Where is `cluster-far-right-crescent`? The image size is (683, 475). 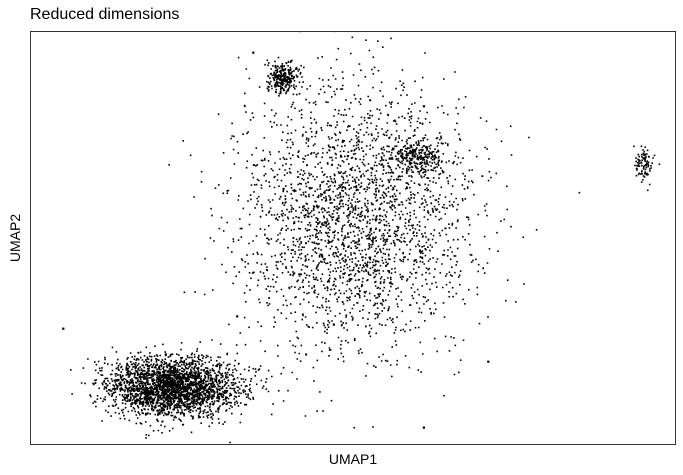
cluster-far-right-crescent is located at coordinates (647, 168).